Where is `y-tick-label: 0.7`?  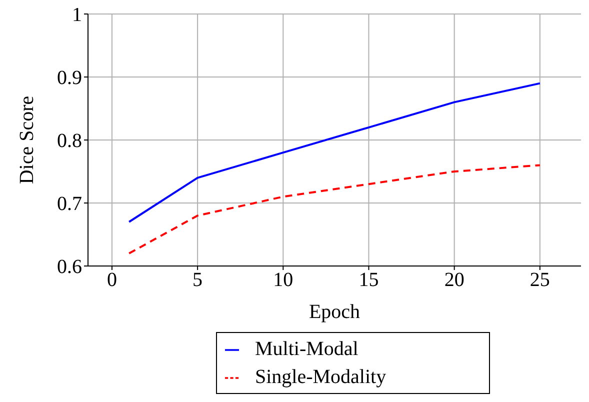
y-tick-label: 0.7 is located at coordinates (69, 204).